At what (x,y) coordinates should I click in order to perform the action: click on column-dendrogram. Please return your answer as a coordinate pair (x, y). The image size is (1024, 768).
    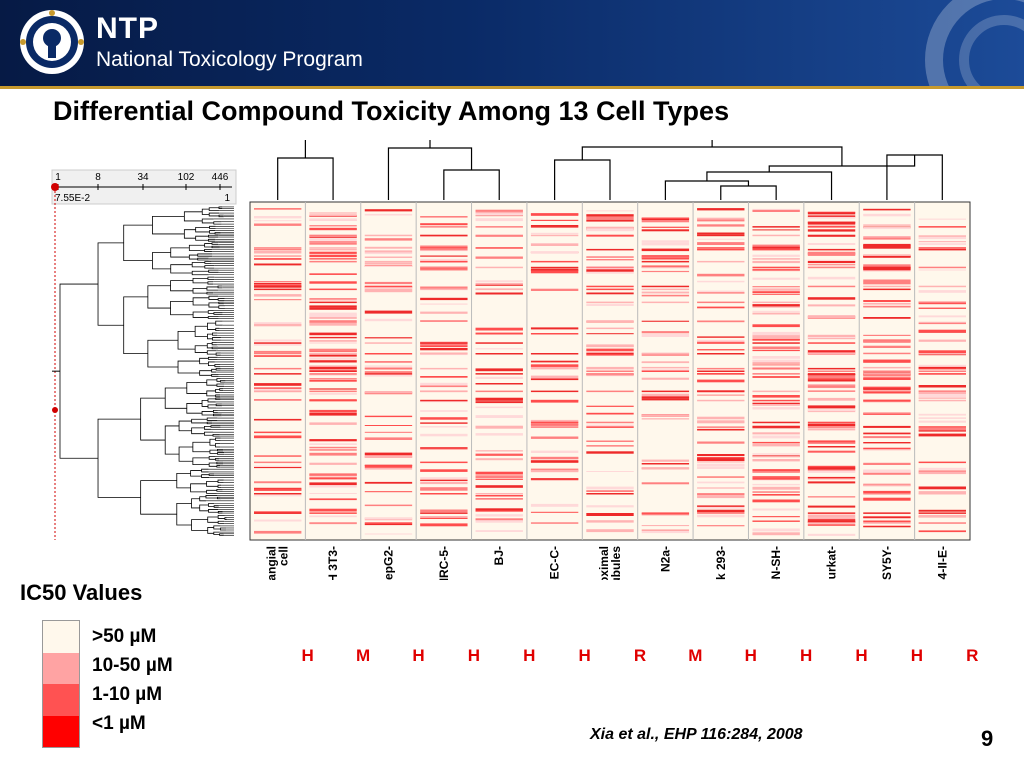
    Looking at the image, I should click on (610, 170).